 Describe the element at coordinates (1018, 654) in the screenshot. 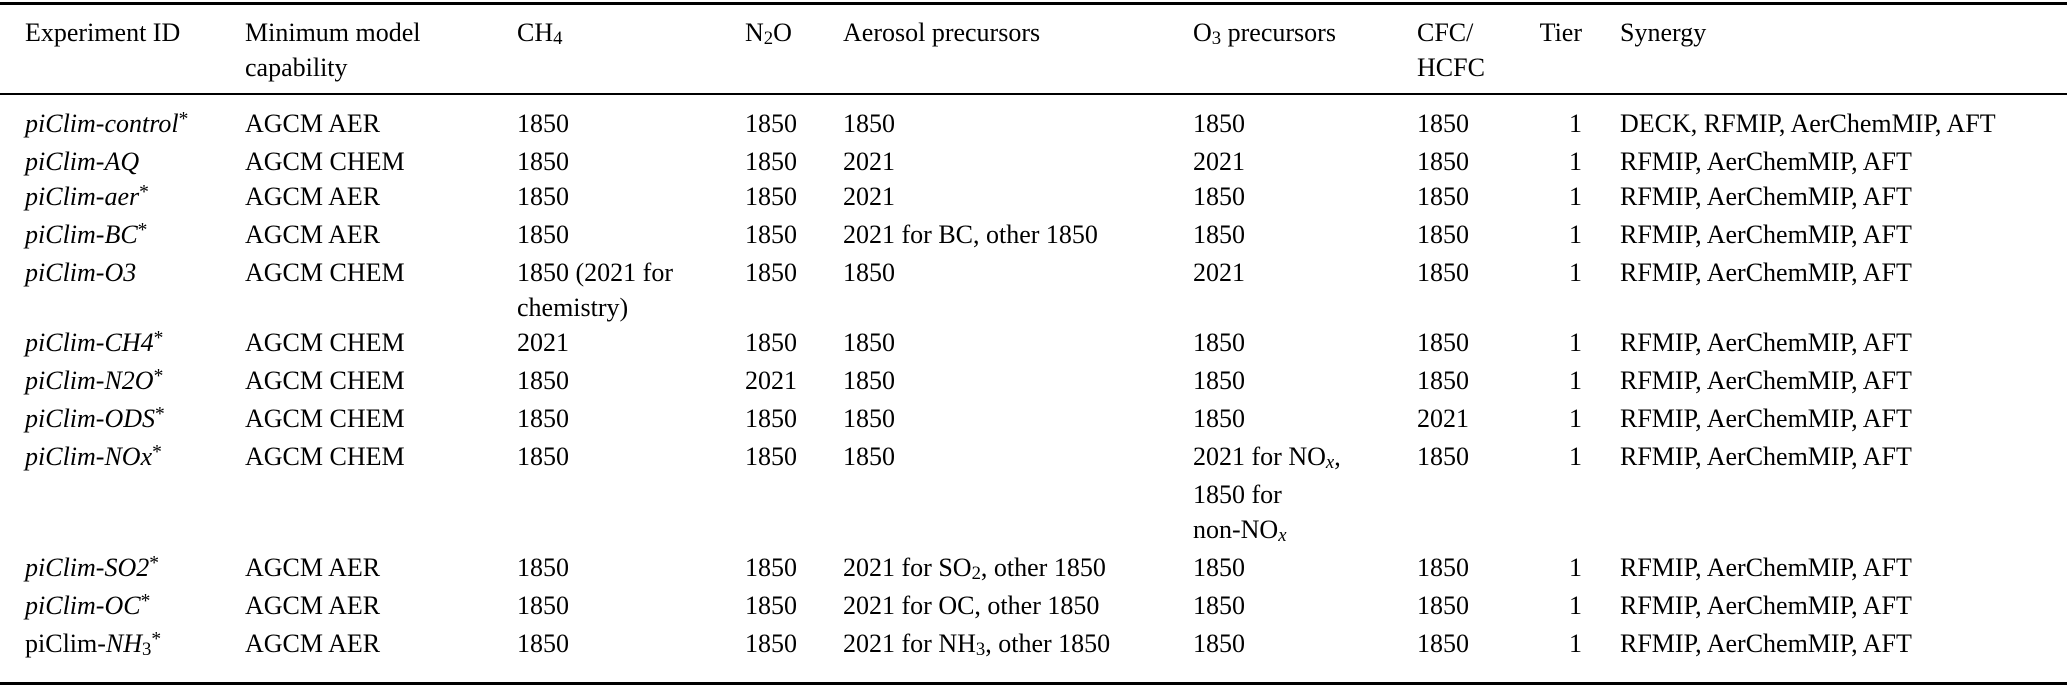

I see `cell-aerosol-precursors: 2021 for NH3, other 1850` at that location.